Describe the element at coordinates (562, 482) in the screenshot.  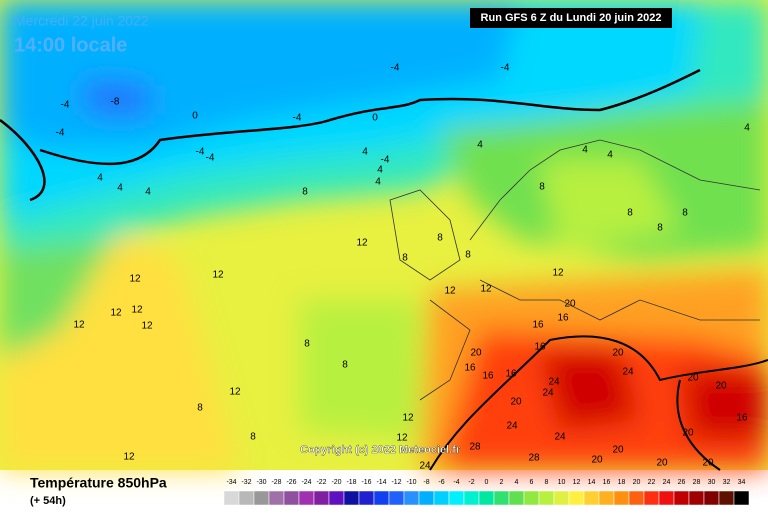
I see `scale-label: 10` at that location.